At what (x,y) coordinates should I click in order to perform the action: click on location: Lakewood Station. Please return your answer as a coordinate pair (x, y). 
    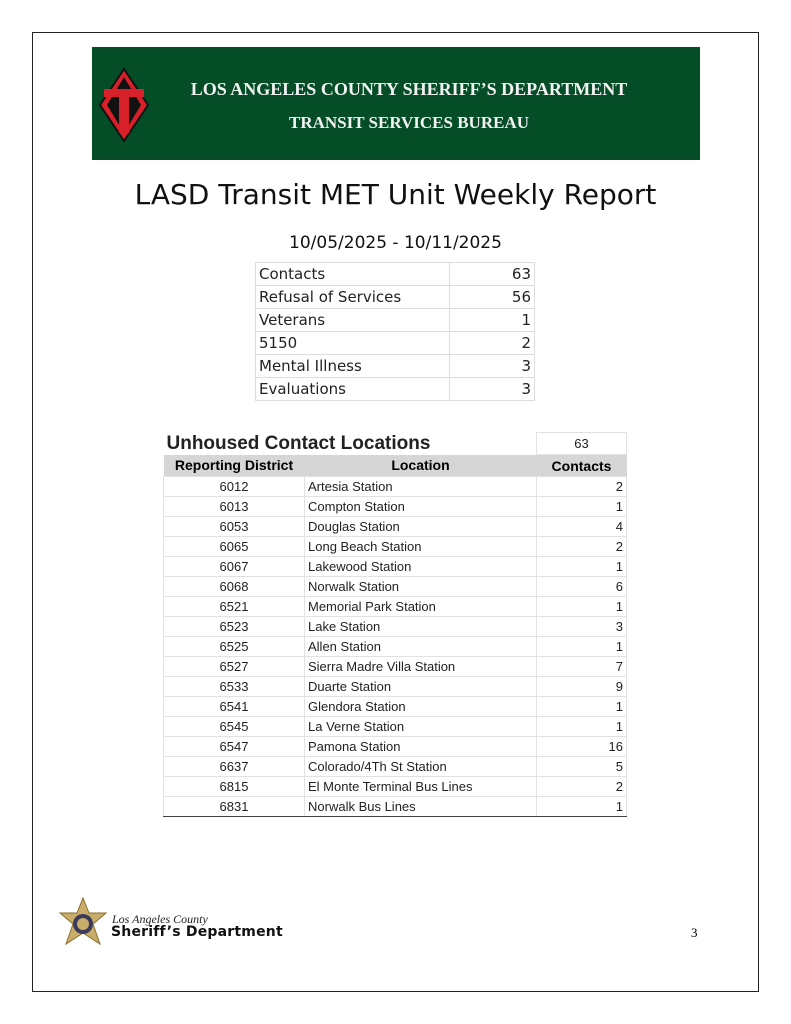
    Looking at the image, I should click on (420, 566).